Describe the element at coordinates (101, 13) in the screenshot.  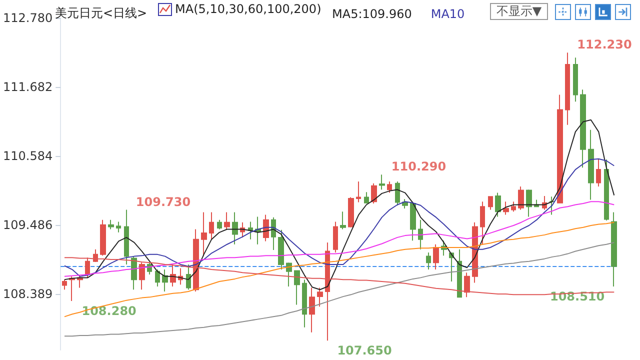
I see `chart-title: 美元日元<日线>` at that location.